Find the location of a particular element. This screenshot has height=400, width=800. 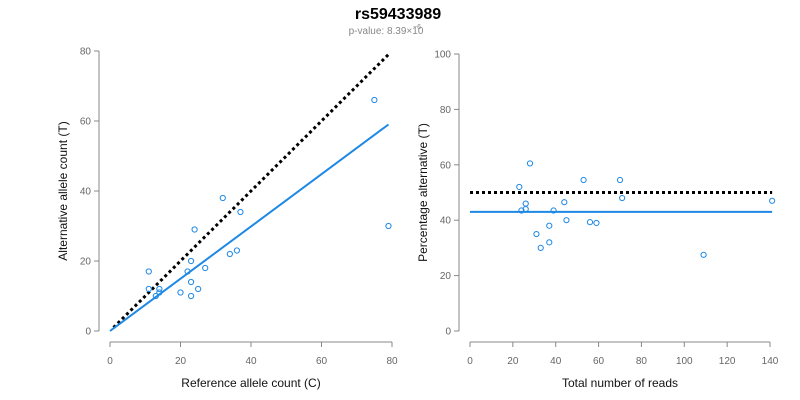

right-y-tick-label: 100 is located at coordinates (442, 55).